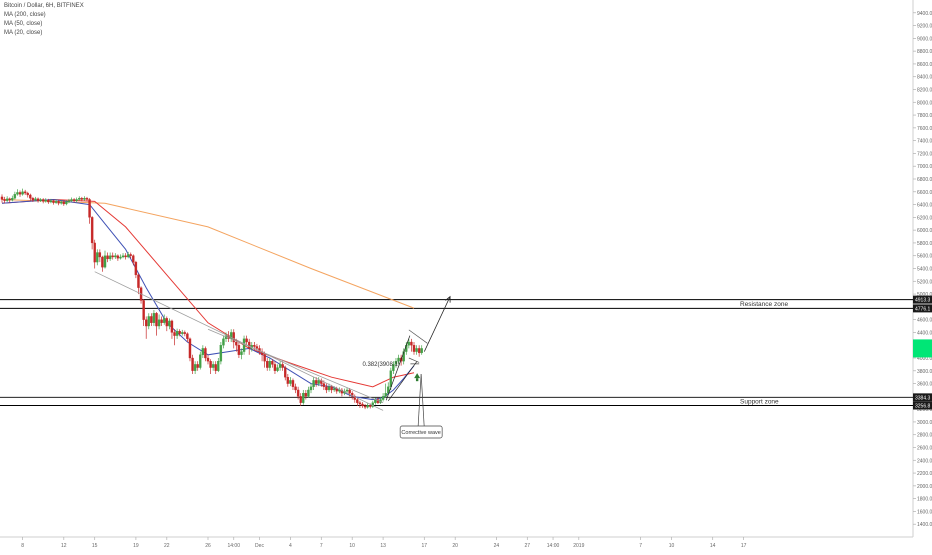  I want to click on legend-ma200: MA (200, close), so click(25, 15).